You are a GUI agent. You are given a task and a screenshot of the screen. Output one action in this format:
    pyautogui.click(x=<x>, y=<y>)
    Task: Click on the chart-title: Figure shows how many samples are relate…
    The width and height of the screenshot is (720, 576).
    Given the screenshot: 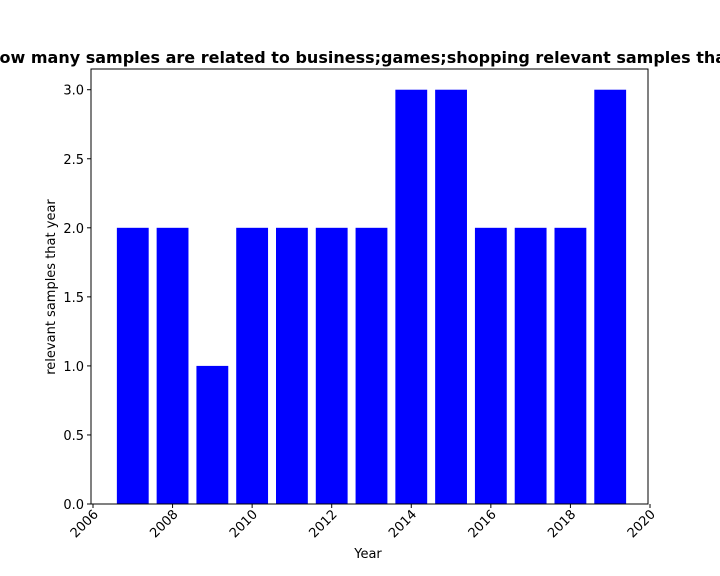 What is the action you would take?
    pyautogui.click(x=360, y=57)
    